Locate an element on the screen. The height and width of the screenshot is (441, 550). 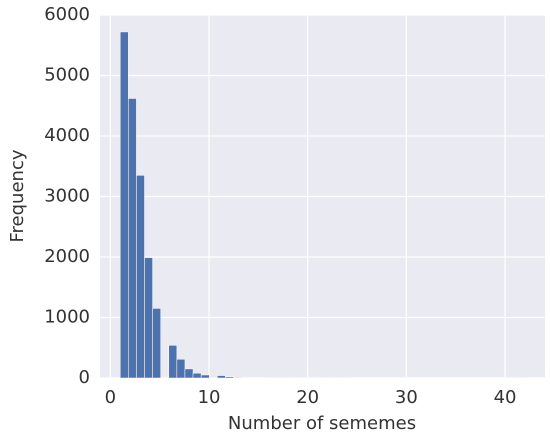
x-tick-label: 0 is located at coordinates (110, 397).